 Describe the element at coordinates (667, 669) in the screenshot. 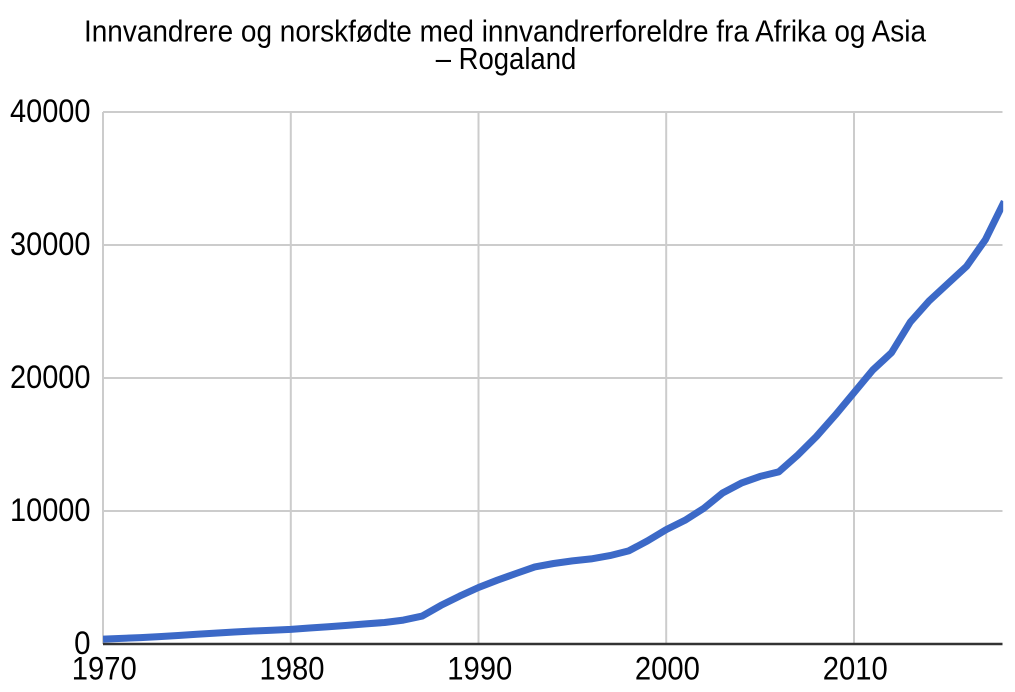

I see `svg-text: 2000` at that location.